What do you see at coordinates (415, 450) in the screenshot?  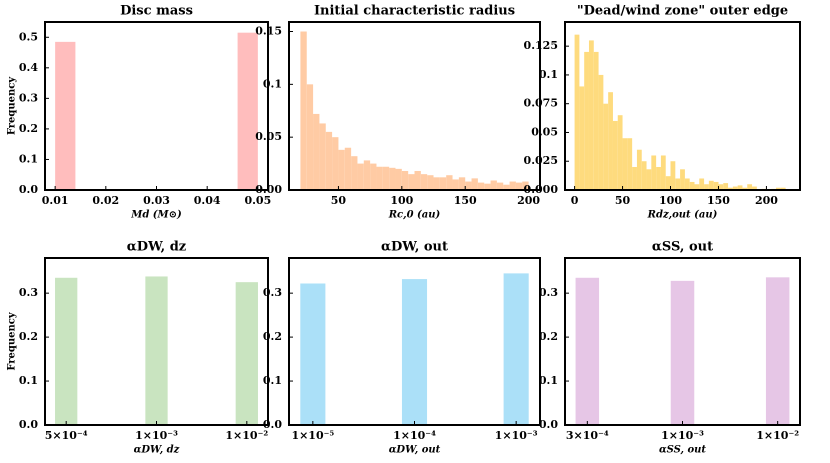 I see `x-axis-label: αDW, out` at bounding box center [415, 450].